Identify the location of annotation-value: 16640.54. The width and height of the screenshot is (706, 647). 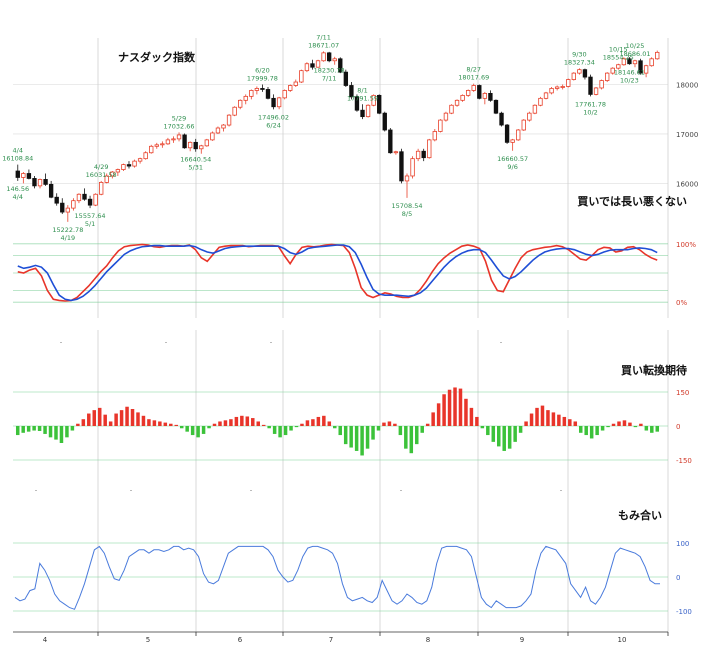
(195, 160).